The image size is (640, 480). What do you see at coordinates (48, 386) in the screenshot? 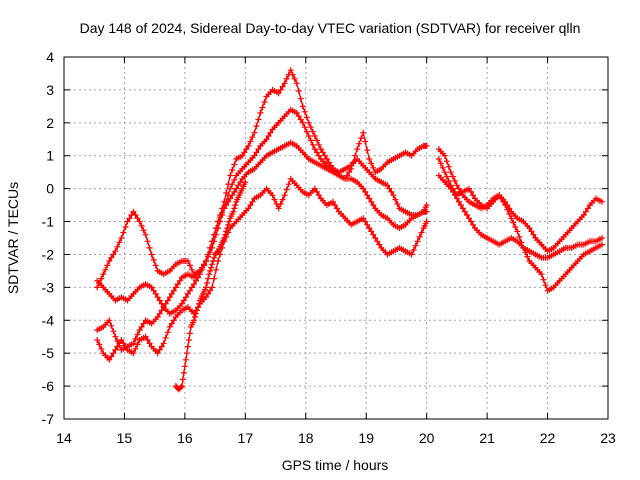
I see `y-tick-label: -6` at bounding box center [48, 386].